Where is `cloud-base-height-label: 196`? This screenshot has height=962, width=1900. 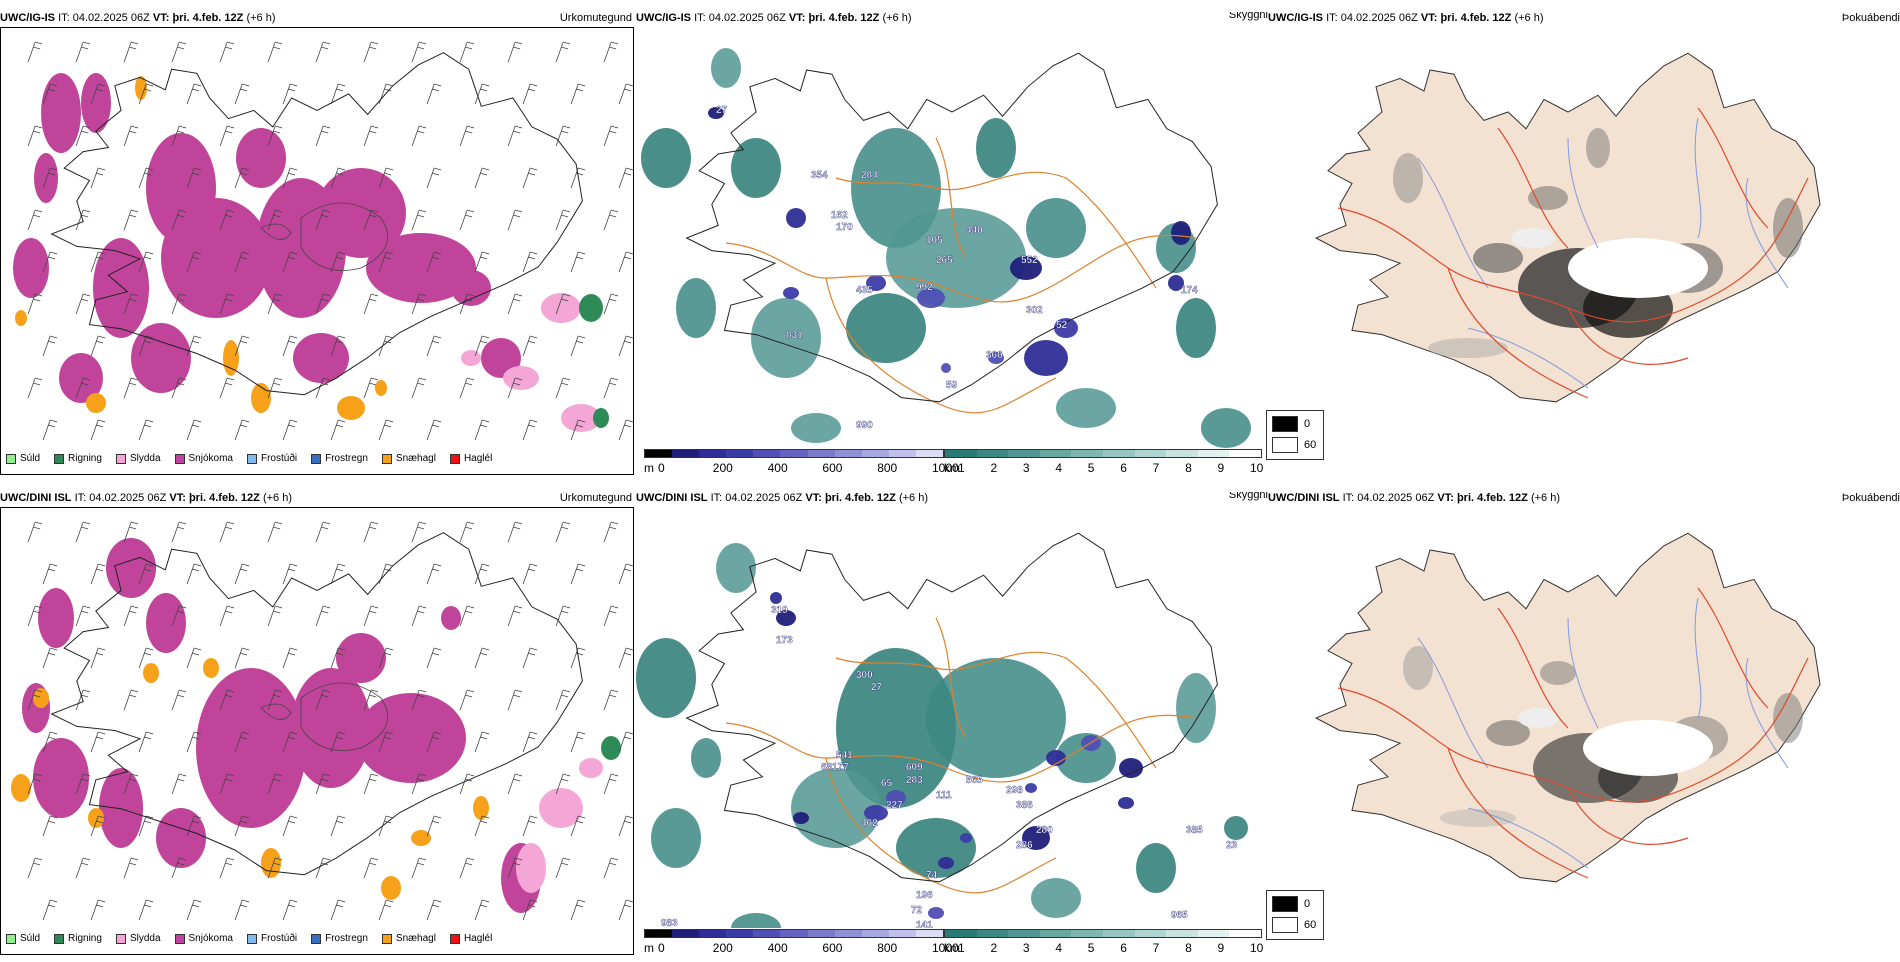 cloud-base-height-label: 196 is located at coordinates (924, 895).